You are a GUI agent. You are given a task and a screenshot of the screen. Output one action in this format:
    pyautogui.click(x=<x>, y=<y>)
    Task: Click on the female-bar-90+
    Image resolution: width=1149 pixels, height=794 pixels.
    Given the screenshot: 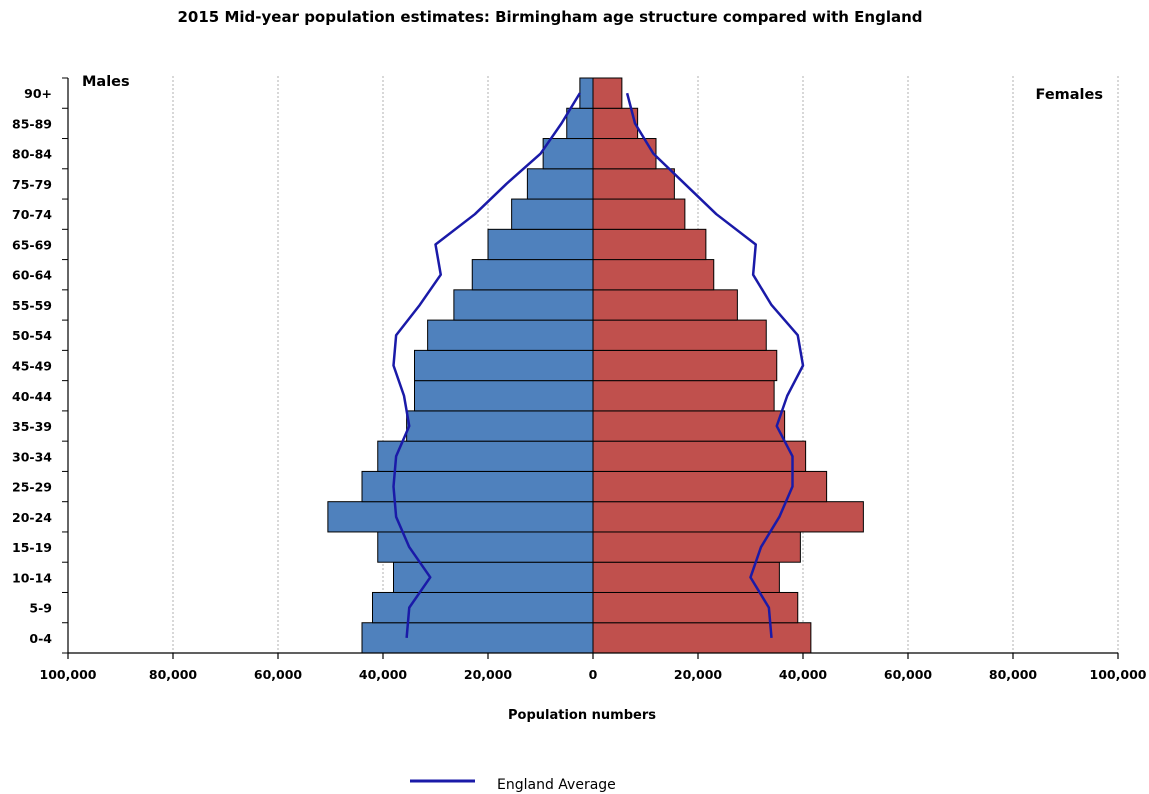 What is the action you would take?
    pyautogui.click(x=607, y=93)
    